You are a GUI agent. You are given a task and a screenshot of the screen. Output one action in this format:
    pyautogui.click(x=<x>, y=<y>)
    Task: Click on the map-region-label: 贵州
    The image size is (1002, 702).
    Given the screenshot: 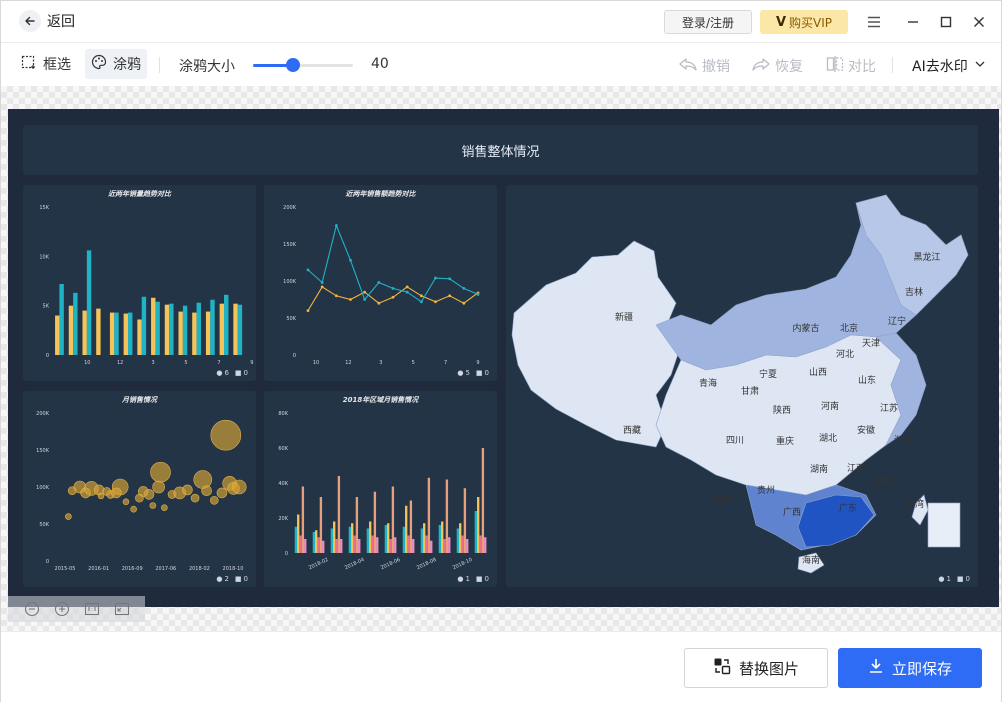 What is the action you would take?
    pyautogui.click(x=766, y=490)
    